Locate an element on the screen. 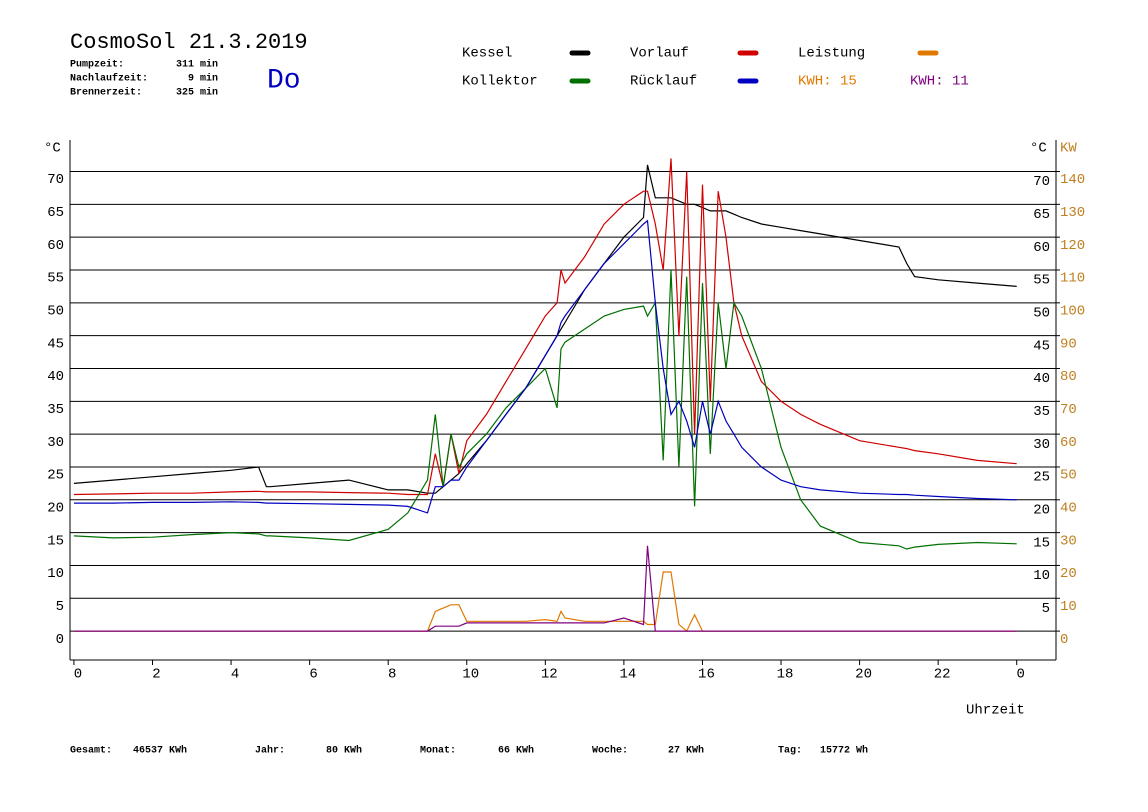 The width and height of the screenshot is (1148, 812). x-tick-label: 16 is located at coordinates (706, 675).